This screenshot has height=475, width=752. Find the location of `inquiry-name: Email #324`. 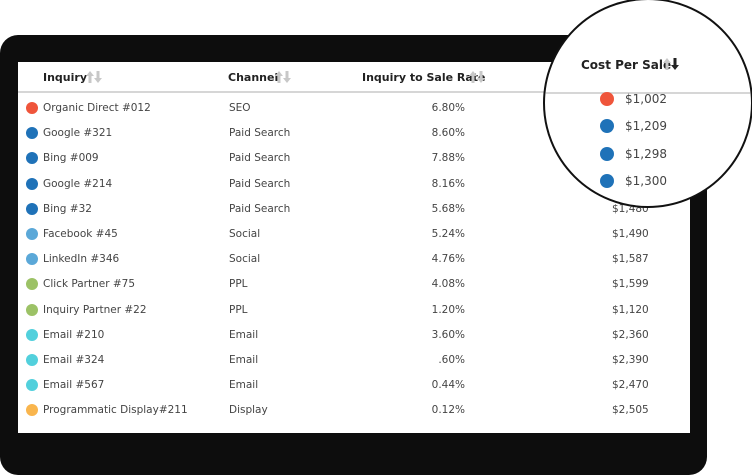

inquiry-name: Email #324 is located at coordinates (74, 360).